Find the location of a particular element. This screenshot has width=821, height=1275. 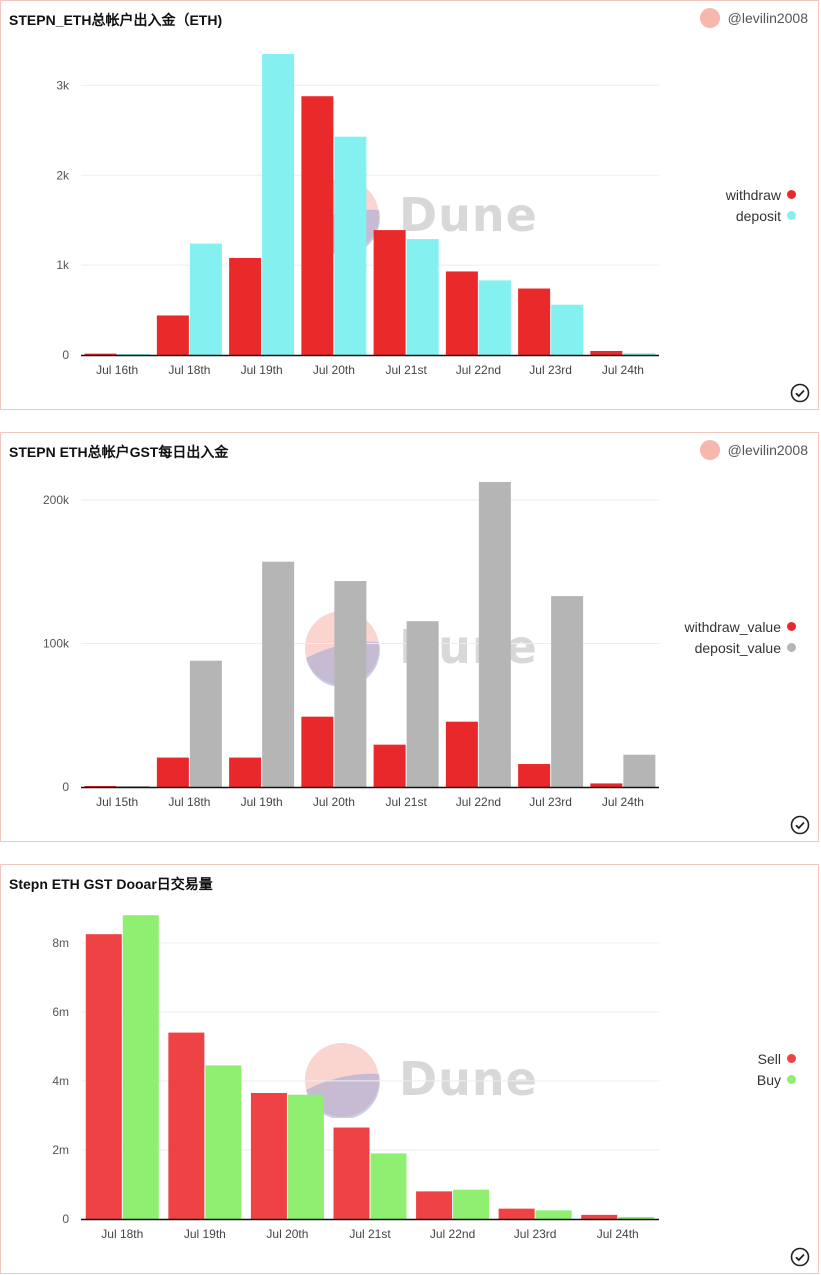

y-tick-label: 2k is located at coordinates (63, 175).